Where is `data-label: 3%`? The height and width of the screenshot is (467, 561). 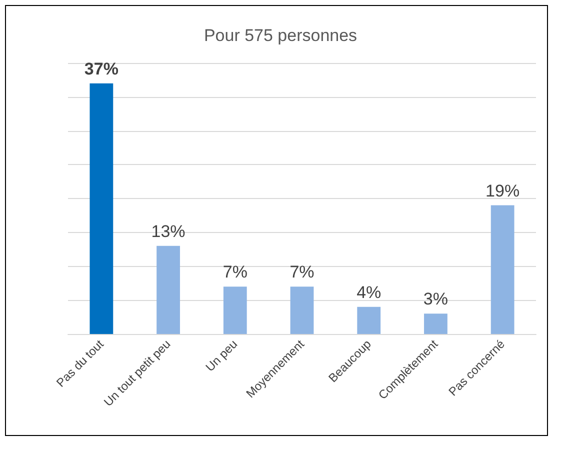 data-label: 3% is located at coordinates (435, 299).